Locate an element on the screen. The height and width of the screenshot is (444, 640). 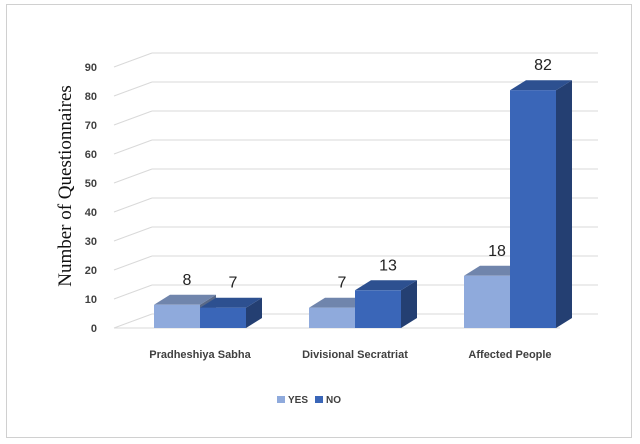
y-tick-label: 50 is located at coordinates (91, 184).